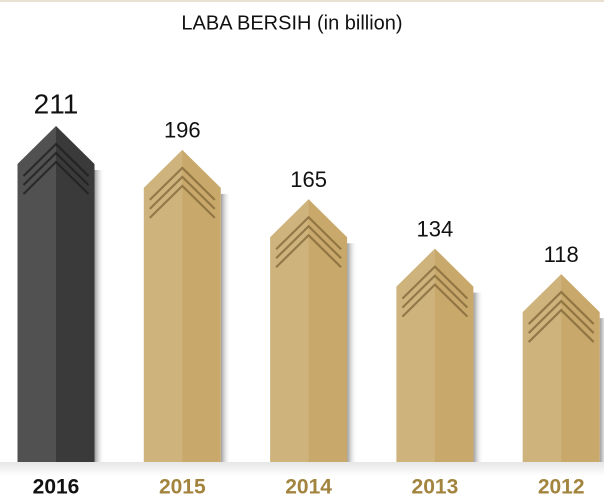  I want to click on x-tick-label: 2016, so click(56, 487).